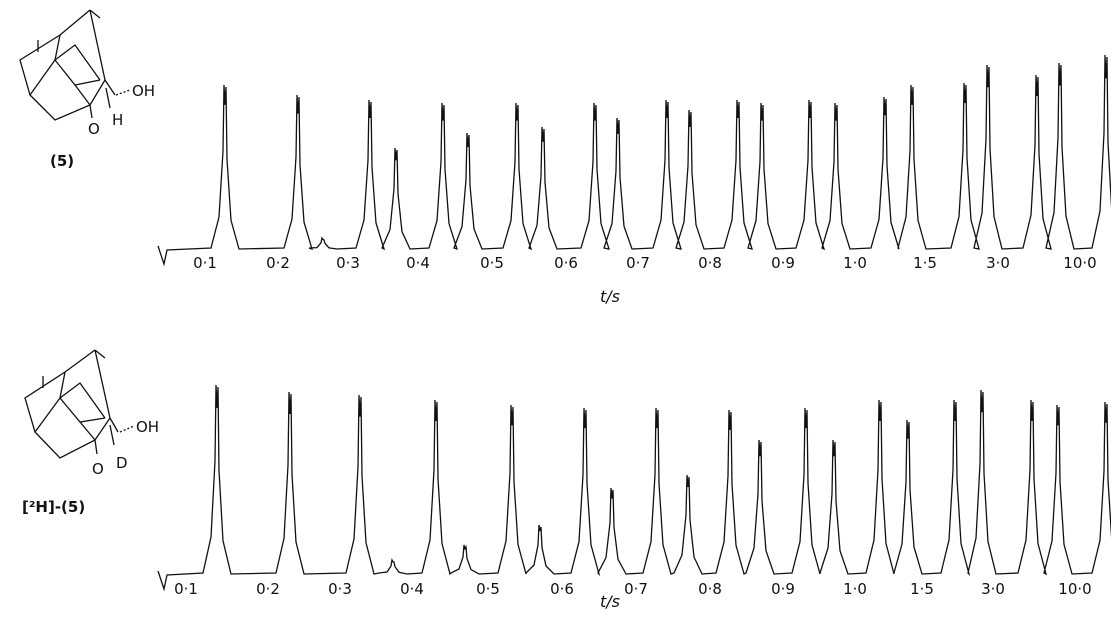 This screenshot has width=1111, height=617. What do you see at coordinates (122, 463) in the screenshot?
I see `substituent: D` at bounding box center [122, 463].